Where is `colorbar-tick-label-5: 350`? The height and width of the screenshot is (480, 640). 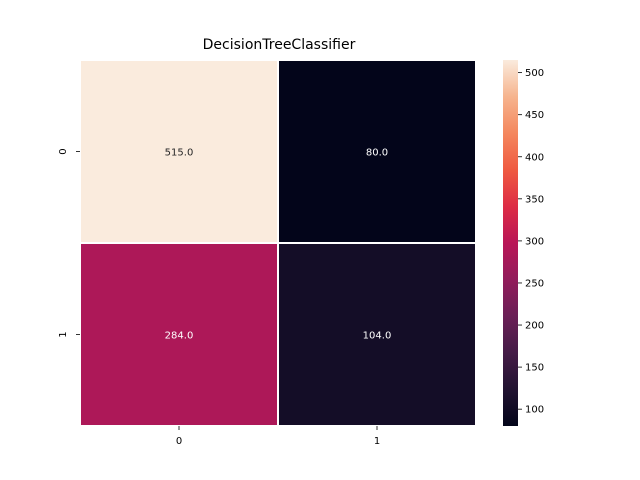
colorbar-tick-label-5: 350 is located at coordinates (534, 199).